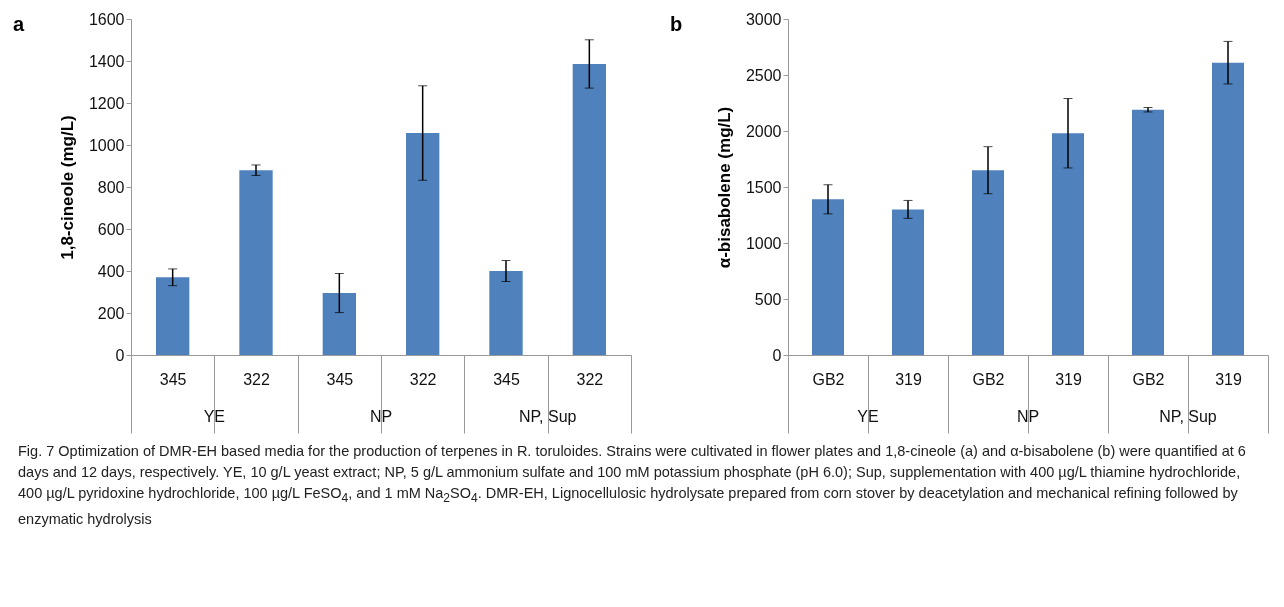 Image resolution: width=1284 pixels, height=607 pixels. What do you see at coordinates (19, 24) in the screenshot?
I see `chart-title: a` at bounding box center [19, 24].